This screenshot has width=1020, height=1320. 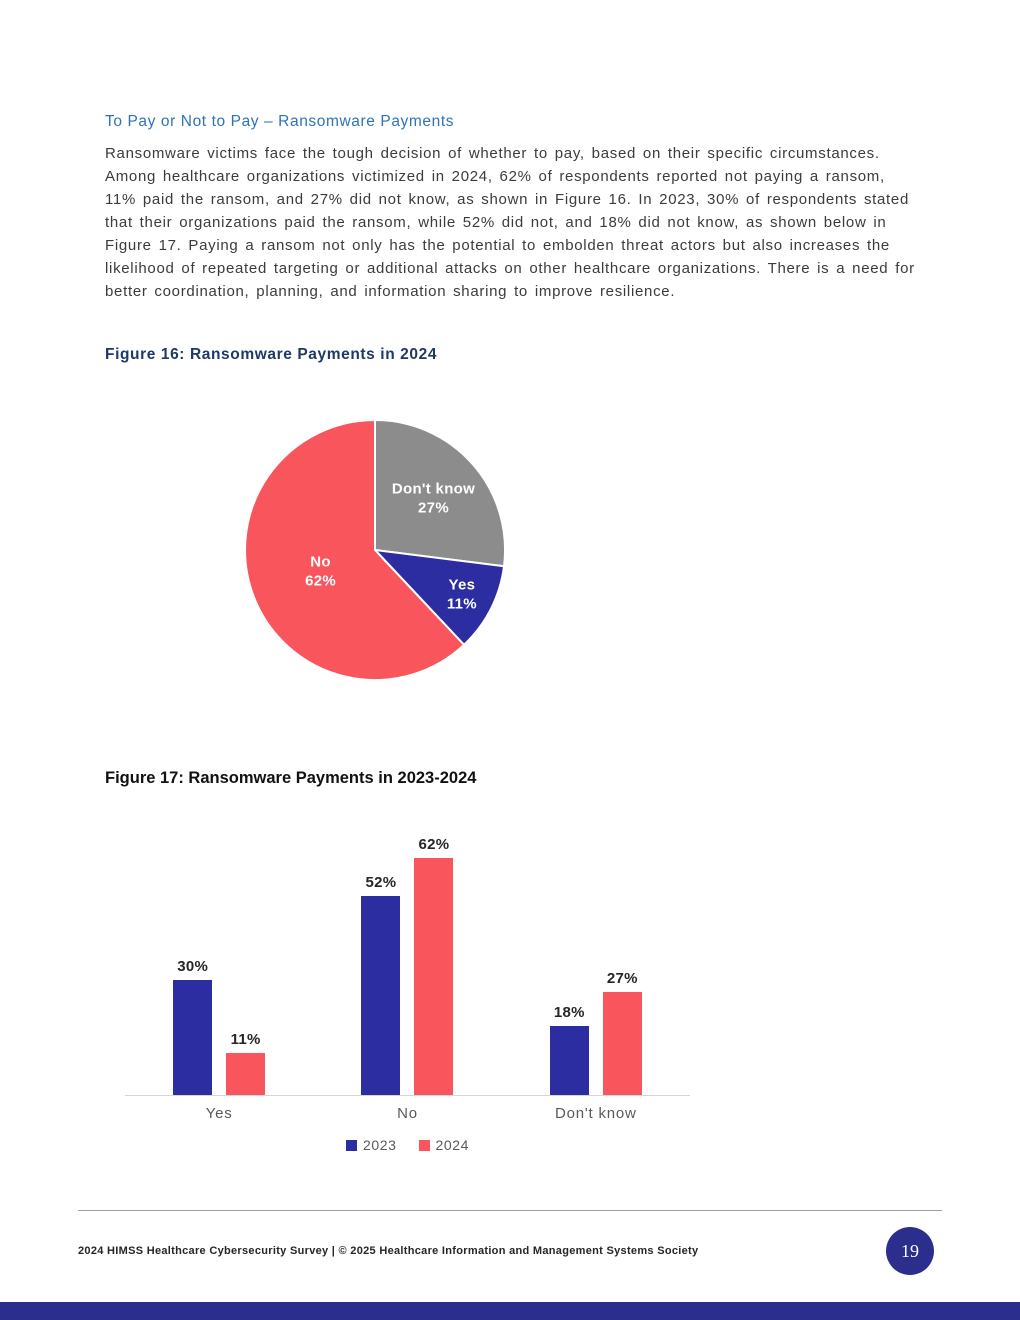 What do you see at coordinates (351, 1145) in the screenshot?
I see `legend-swatch-2023` at bounding box center [351, 1145].